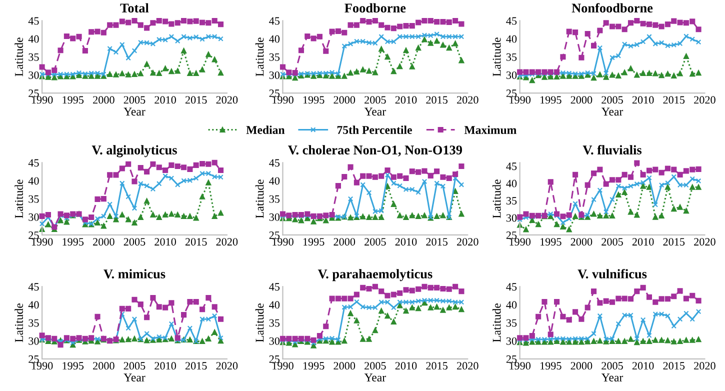  What do you see at coordinates (375, 275) in the screenshot?
I see `chart-title: V. parahaemolyticus` at bounding box center [375, 275].